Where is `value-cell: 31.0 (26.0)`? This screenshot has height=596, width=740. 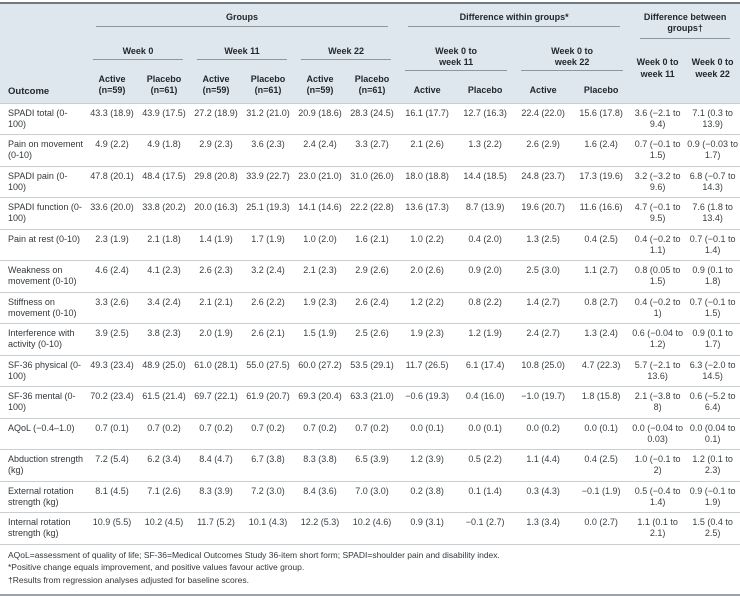 value-cell: 31.0 (26.0) is located at coordinates (372, 181).